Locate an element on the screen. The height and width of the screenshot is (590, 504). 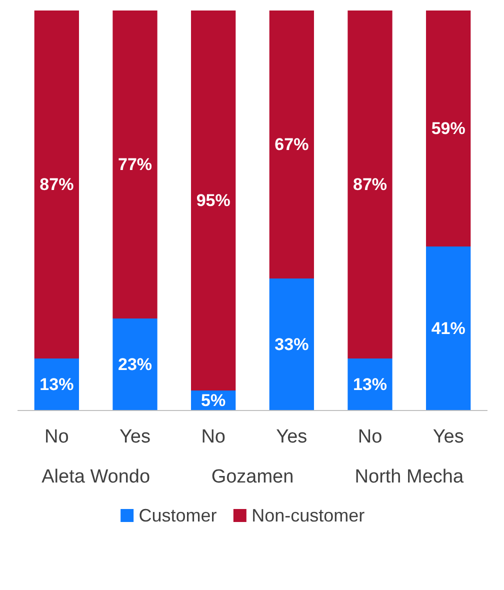
legend-label: Customer is located at coordinates (177, 516).